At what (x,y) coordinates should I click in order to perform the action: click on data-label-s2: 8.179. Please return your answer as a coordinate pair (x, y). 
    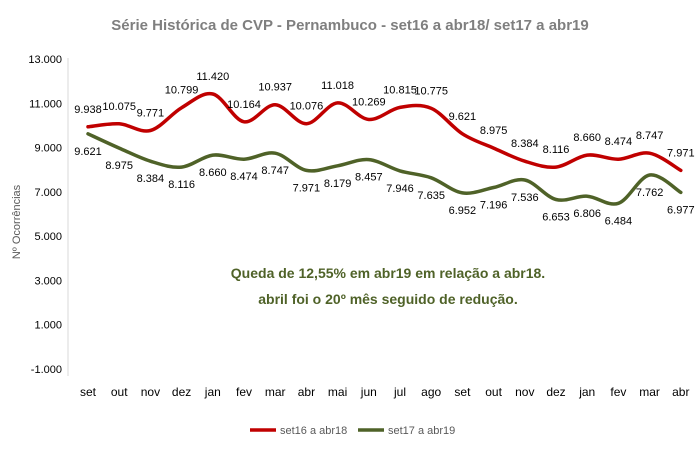
    Looking at the image, I should click on (338, 184).